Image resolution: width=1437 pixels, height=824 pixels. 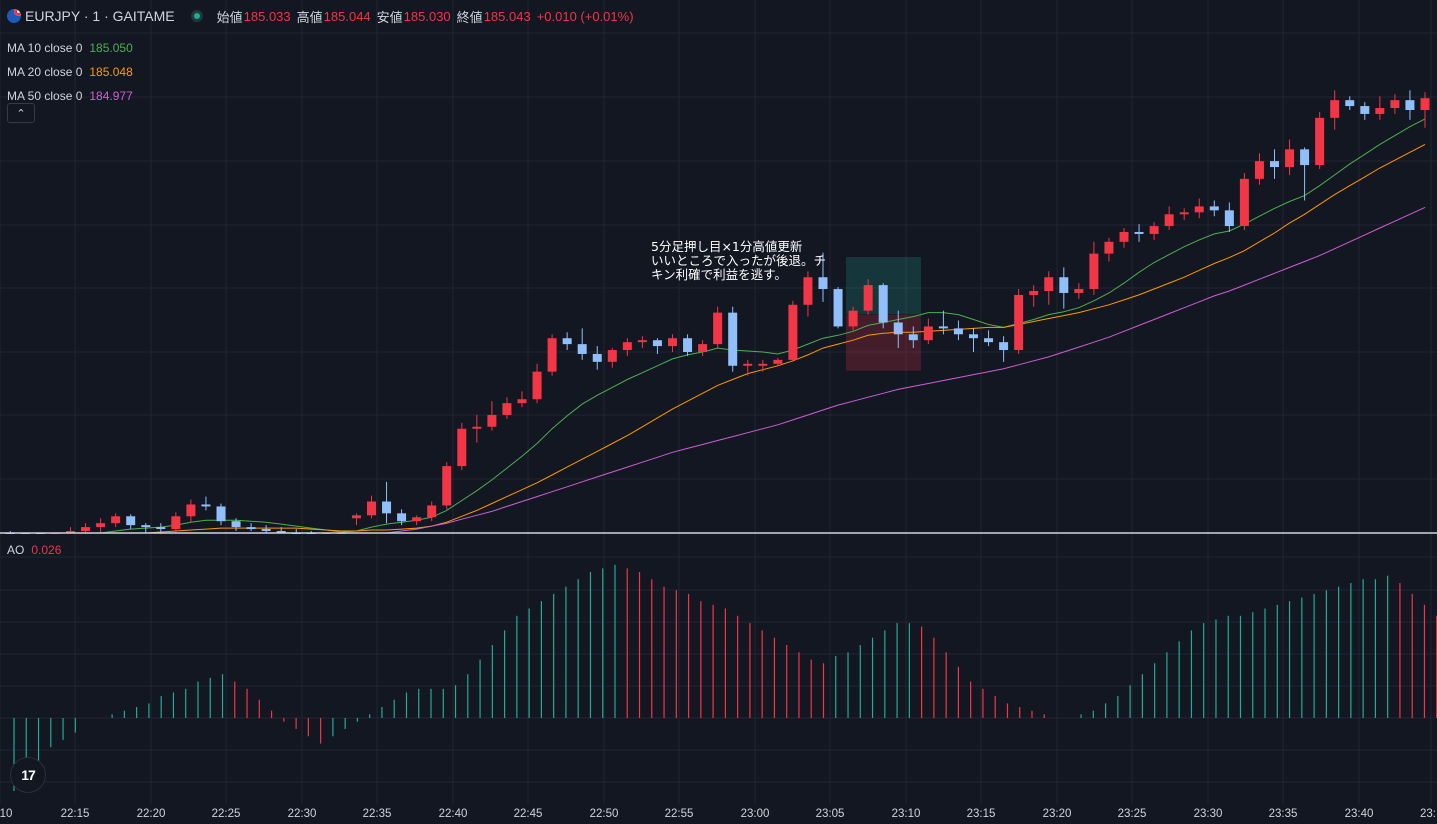 I want to click on time-tick-label: 23:00, so click(x=755, y=814).